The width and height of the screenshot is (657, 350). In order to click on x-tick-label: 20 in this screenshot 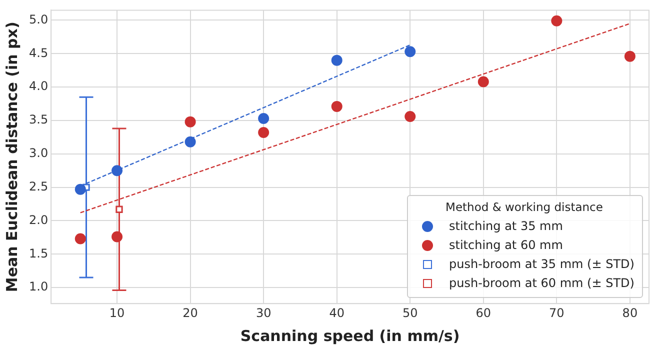, I will do `click(190, 313)`.